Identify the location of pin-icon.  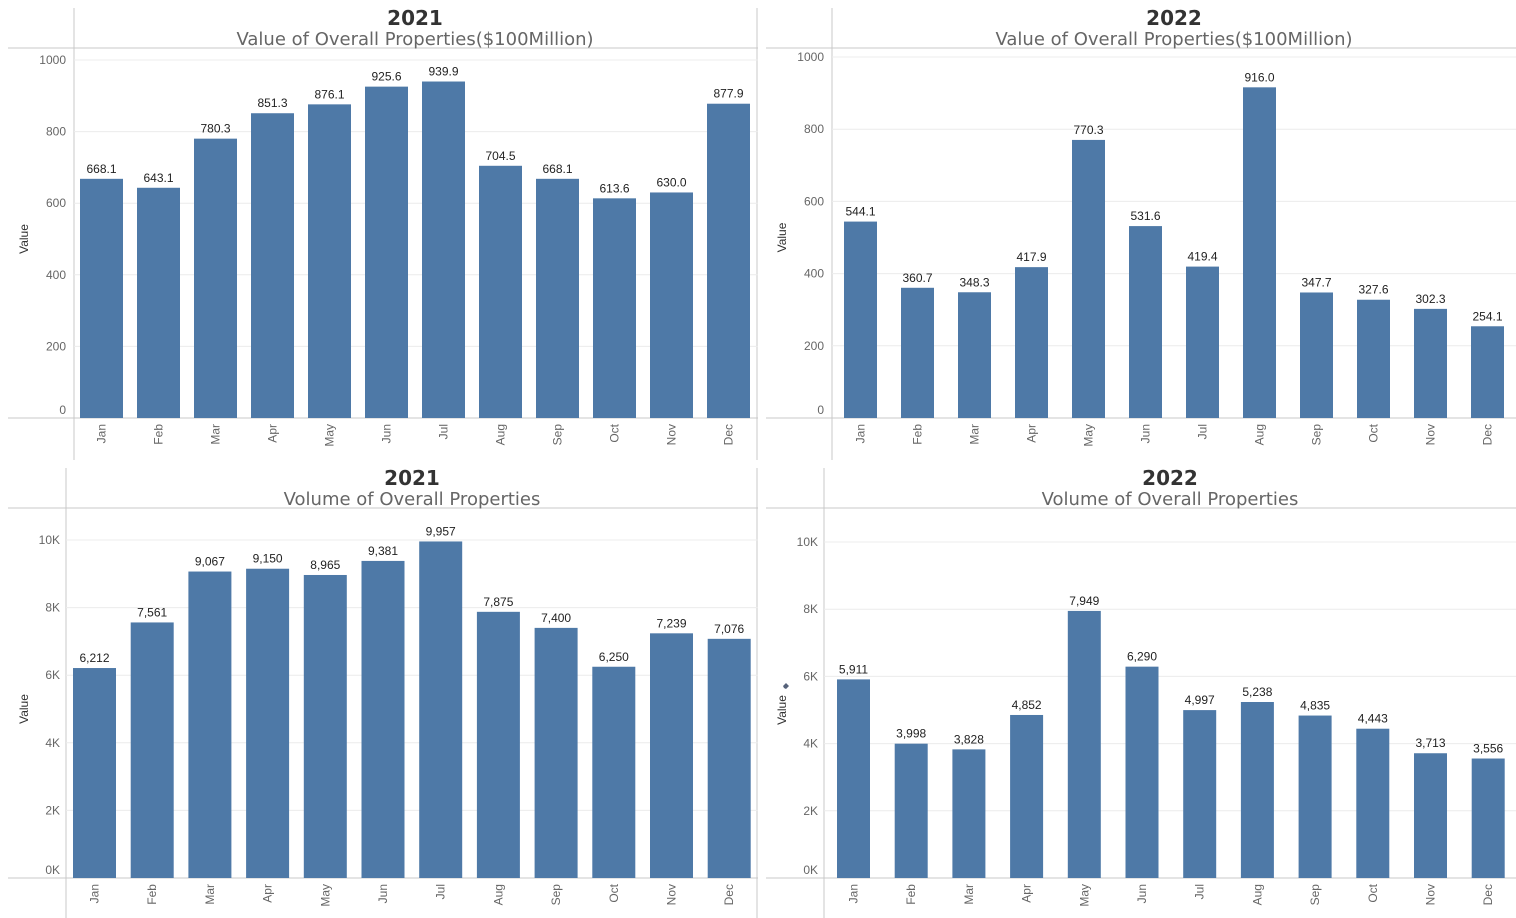
(784, 687).